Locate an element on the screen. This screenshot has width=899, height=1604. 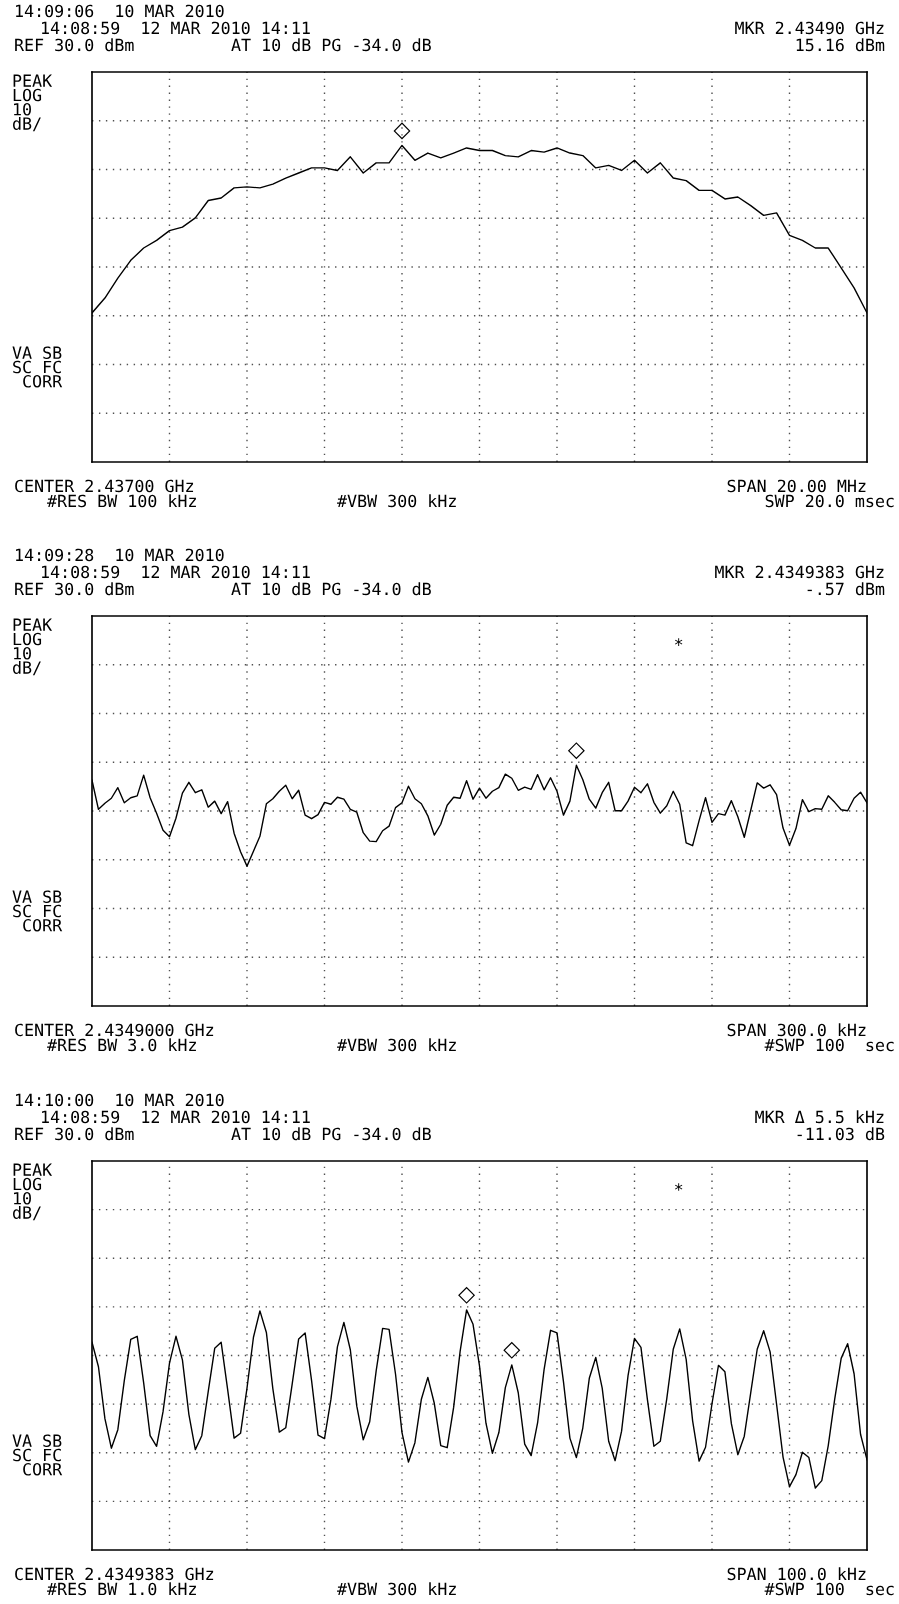
text: #RES BW 3.0 kHz is located at coordinates (121, 1045).